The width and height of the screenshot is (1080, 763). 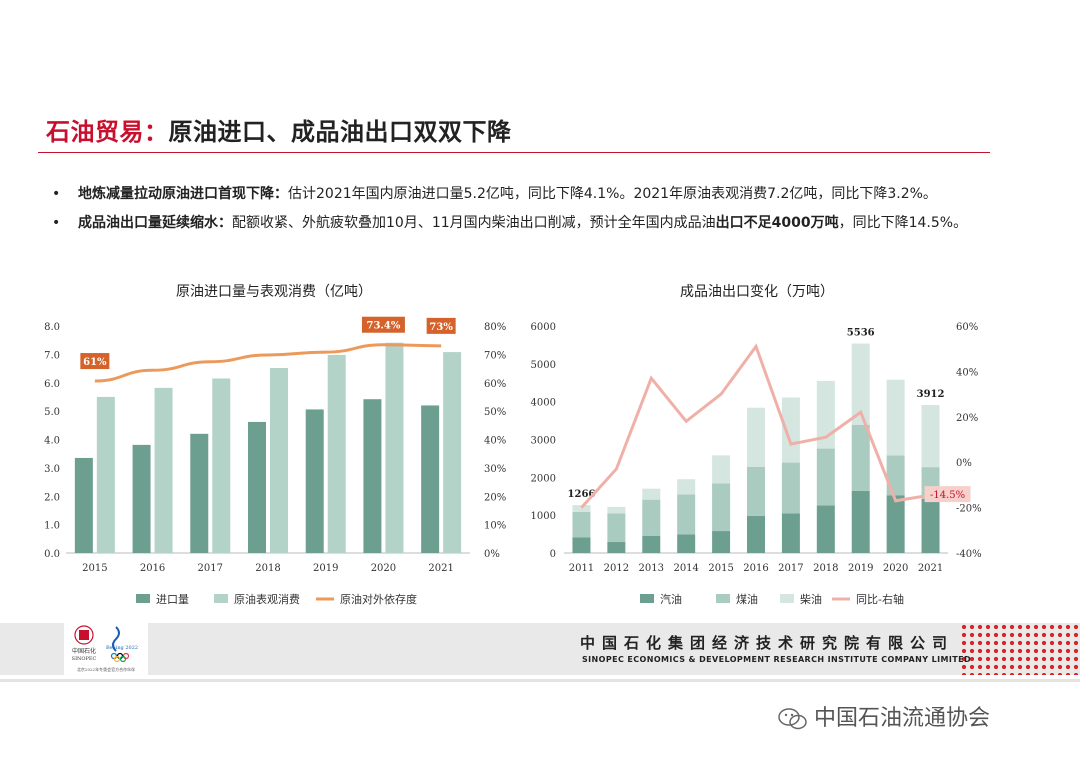 What do you see at coordinates (902, 718) in the screenshot?
I see `watermark-text: 中国石油流通协会` at bounding box center [902, 718].